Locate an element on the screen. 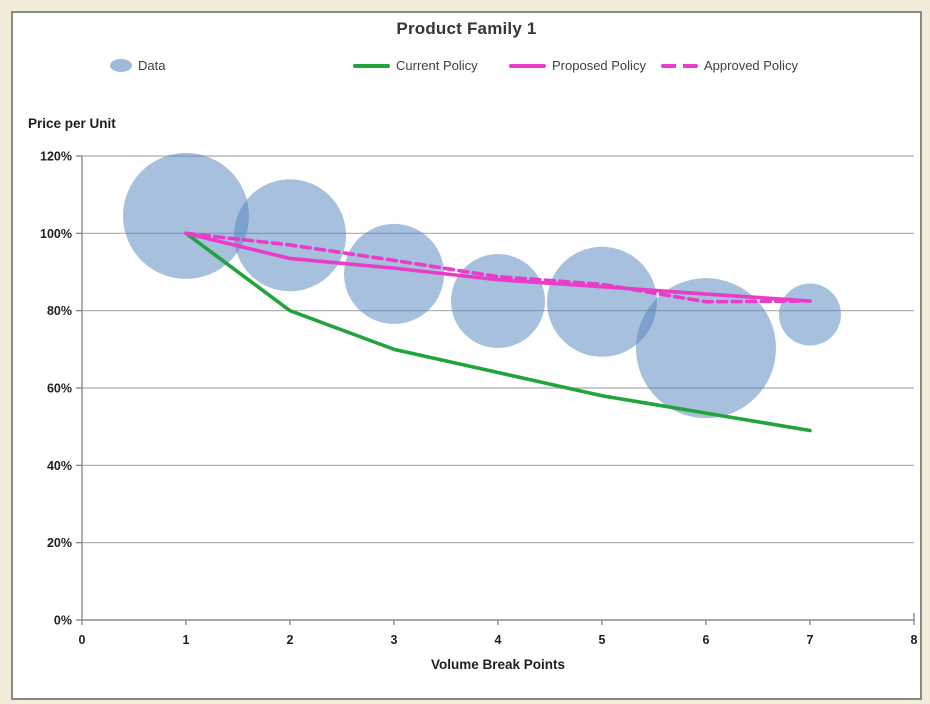  y-tick-label: 0% is located at coordinates (63, 621).